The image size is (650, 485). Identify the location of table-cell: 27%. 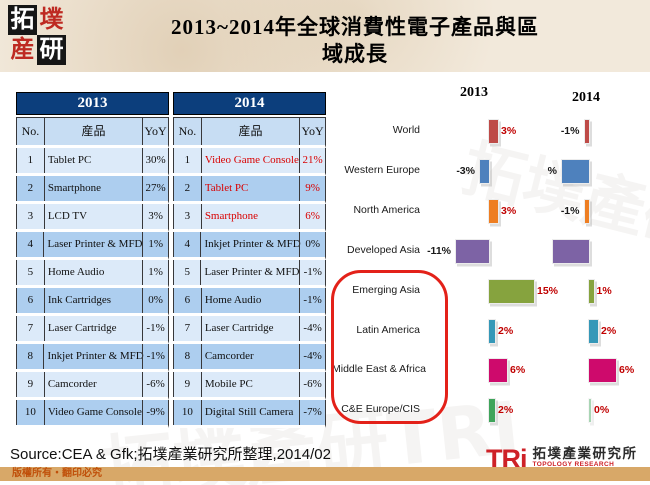
(155, 188).